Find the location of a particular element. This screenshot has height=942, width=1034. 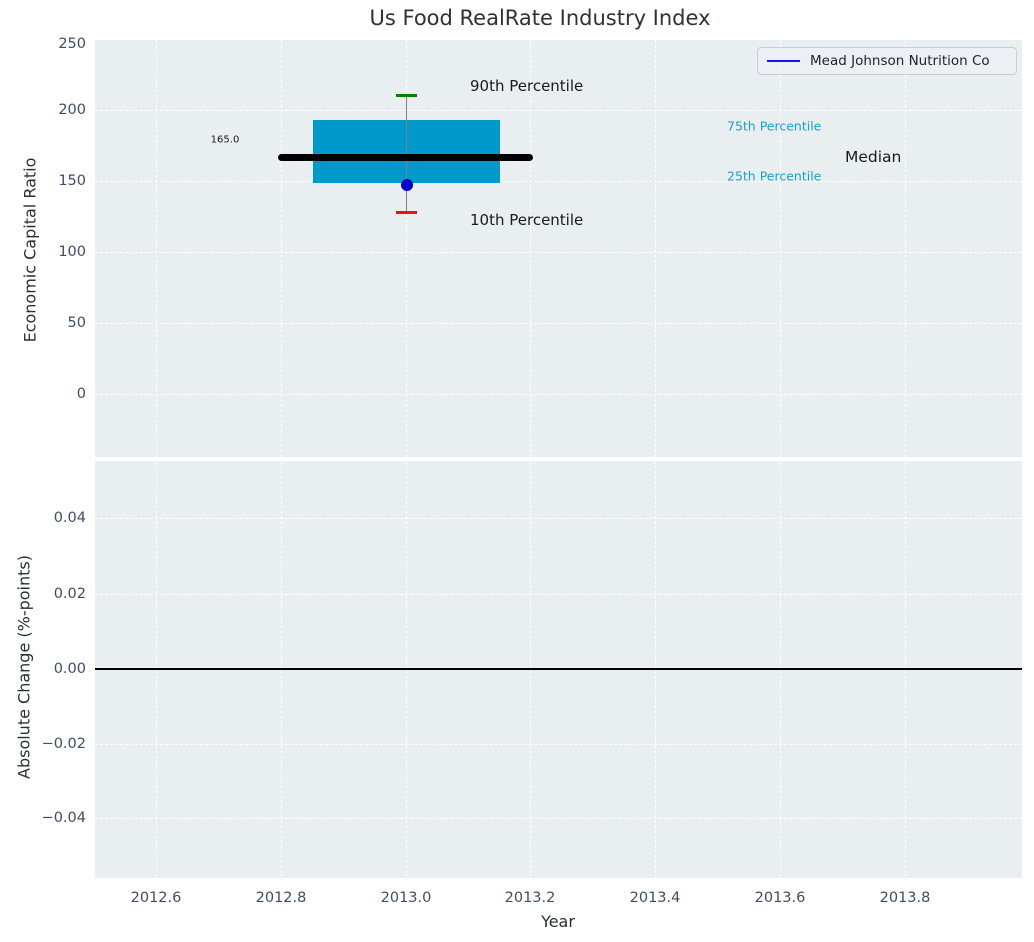

xtick: 2013.6 is located at coordinates (780, 898).